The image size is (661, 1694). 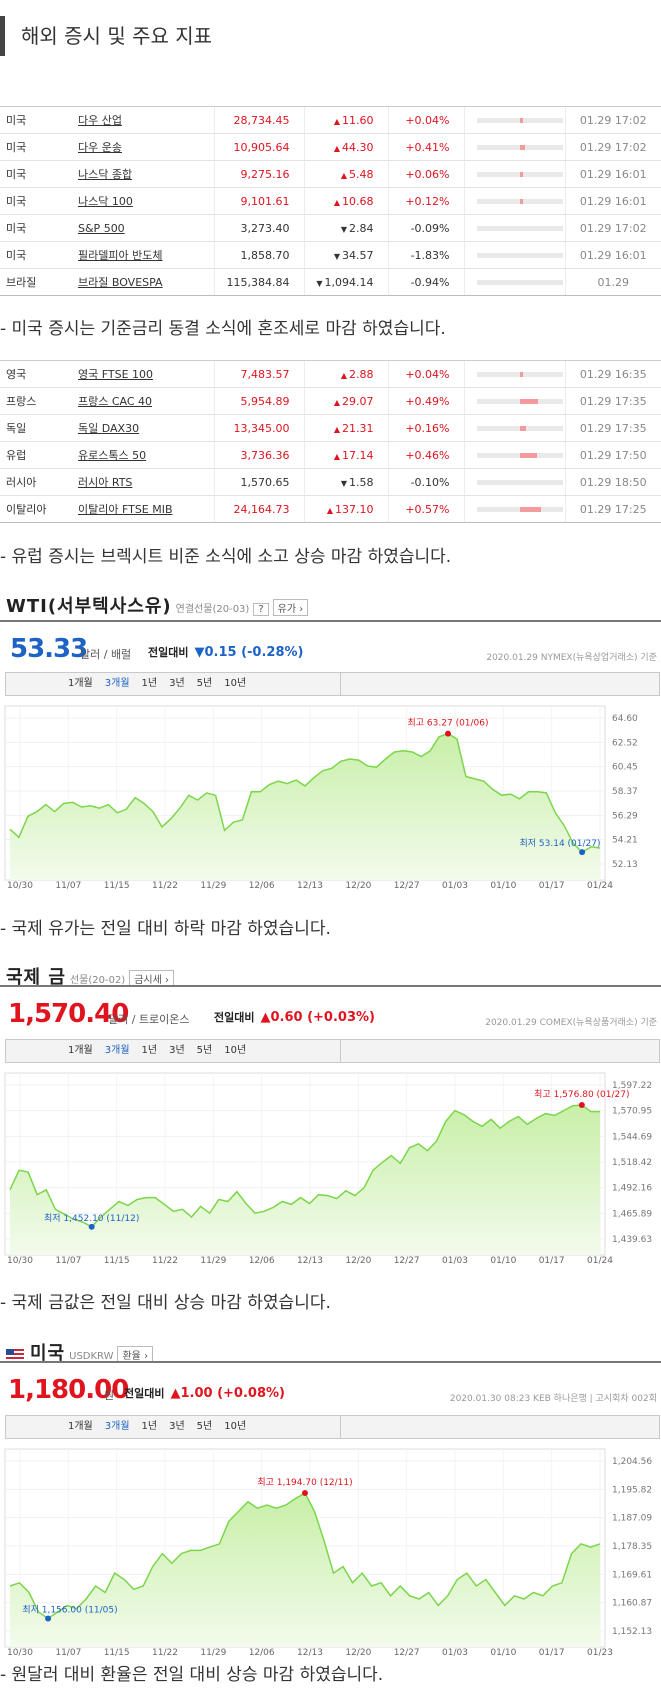 I want to click on index-link: 브라질 BOVESPA, so click(x=120, y=282).